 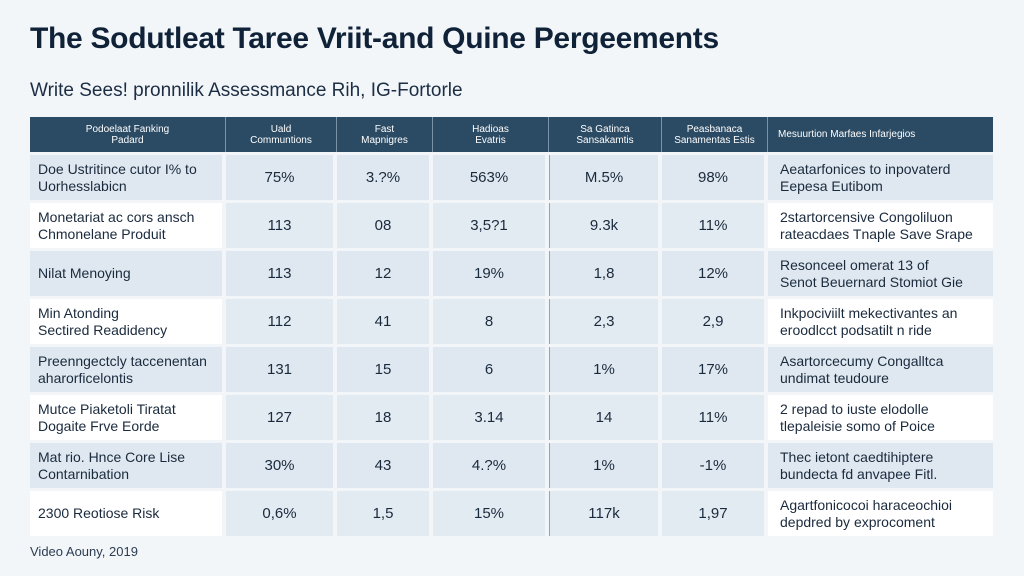 What do you see at coordinates (489, 465) in the screenshot?
I see `cell-value-3: 4.?%` at bounding box center [489, 465].